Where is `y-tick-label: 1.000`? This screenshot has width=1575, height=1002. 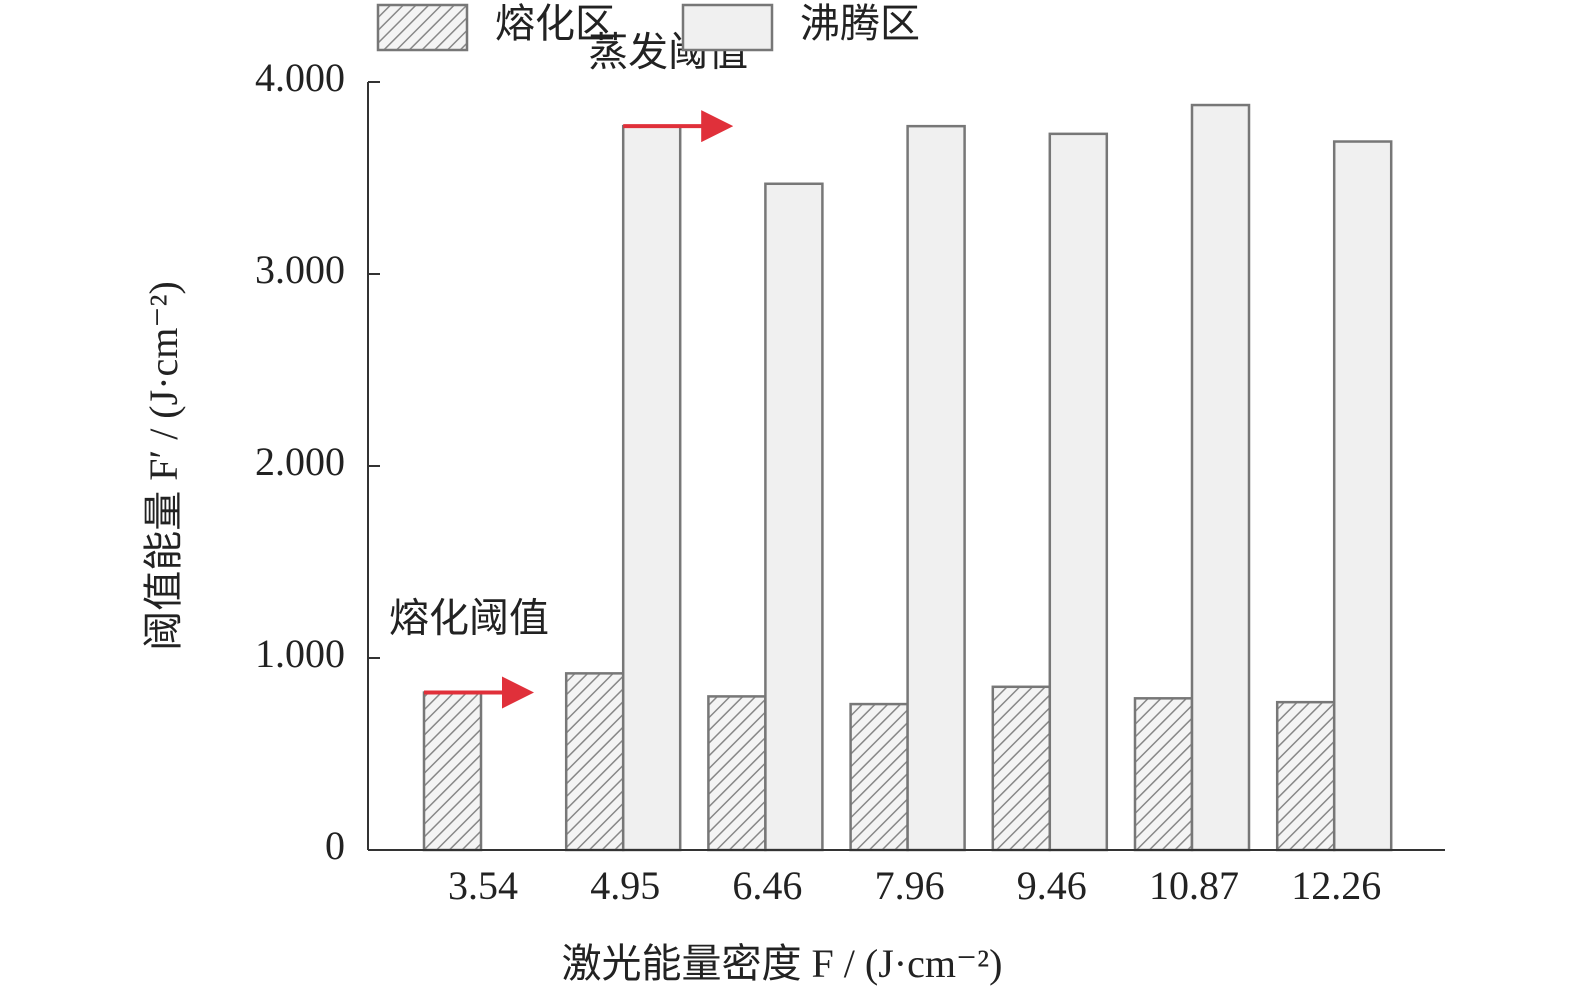
y-tick-label: 1.000 is located at coordinates (300, 653).